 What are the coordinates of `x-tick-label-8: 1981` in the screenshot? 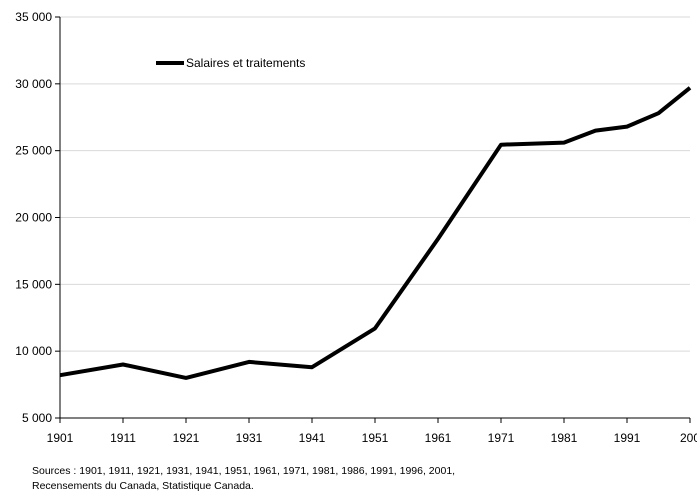 It's located at (564, 438).